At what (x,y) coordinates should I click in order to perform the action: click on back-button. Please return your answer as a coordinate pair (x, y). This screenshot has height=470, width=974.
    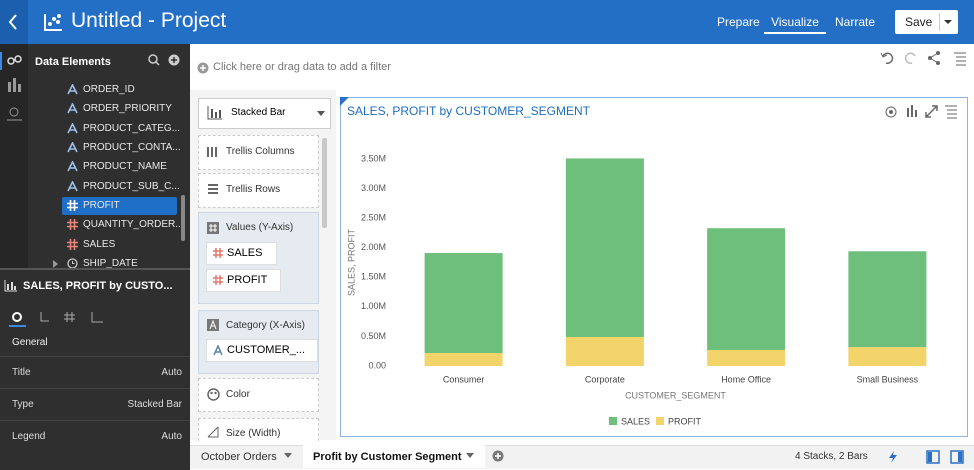
    Looking at the image, I should click on (14, 22).